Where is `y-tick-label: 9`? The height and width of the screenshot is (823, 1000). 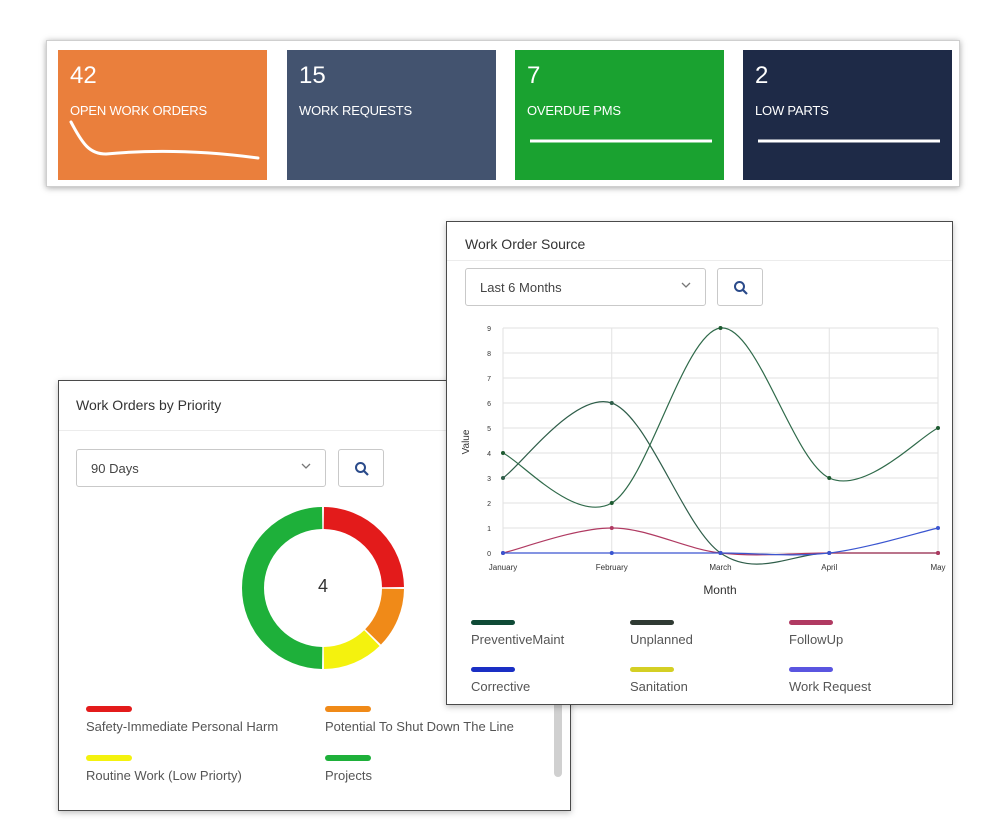 y-tick-label: 9 is located at coordinates (489, 329).